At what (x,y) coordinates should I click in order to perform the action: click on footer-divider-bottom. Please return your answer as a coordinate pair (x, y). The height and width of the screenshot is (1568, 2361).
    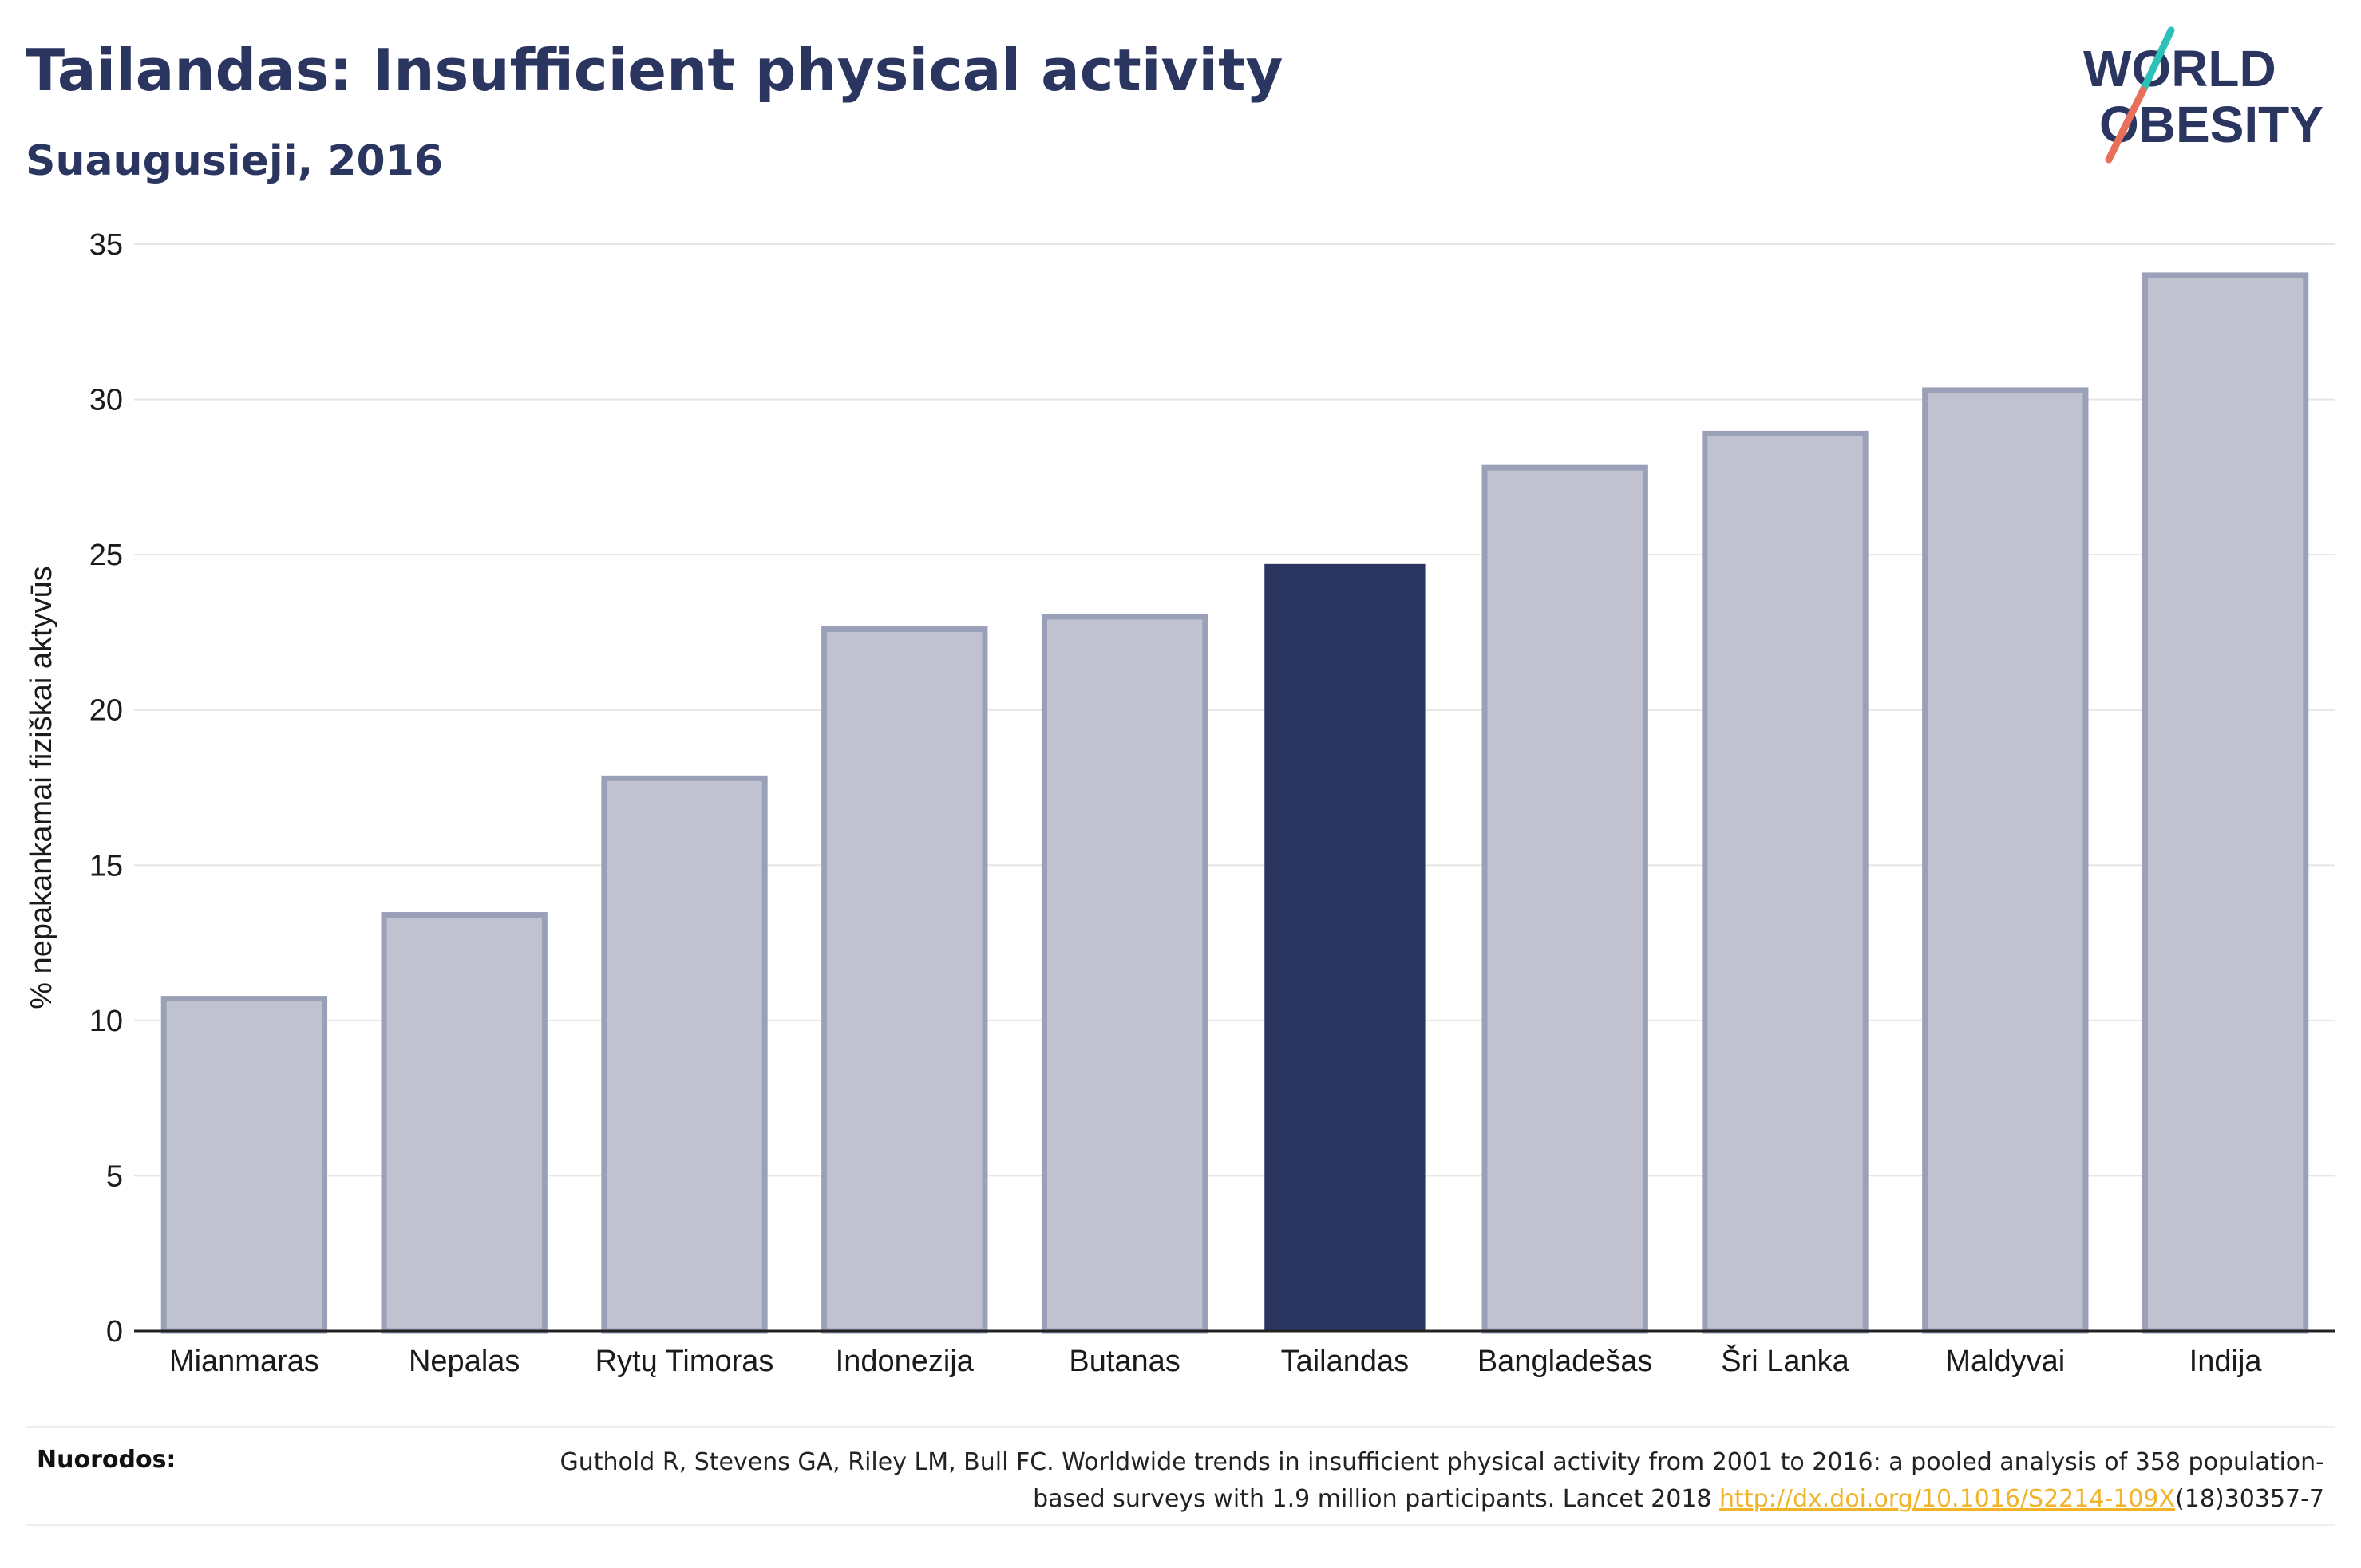
    Looking at the image, I should click on (1180, 1525).